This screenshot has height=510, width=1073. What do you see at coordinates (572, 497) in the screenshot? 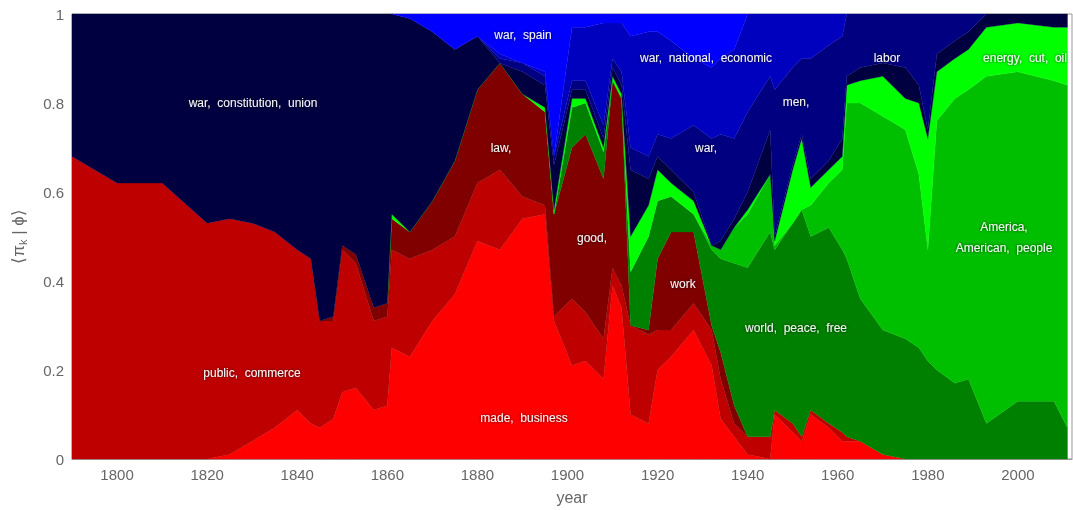
I see `x-axis-title: year` at bounding box center [572, 497].